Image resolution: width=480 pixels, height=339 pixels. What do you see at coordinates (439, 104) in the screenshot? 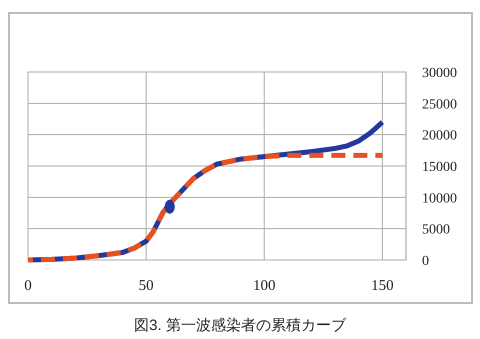
I see `y-tick-label: 25000` at bounding box center [439, 104].